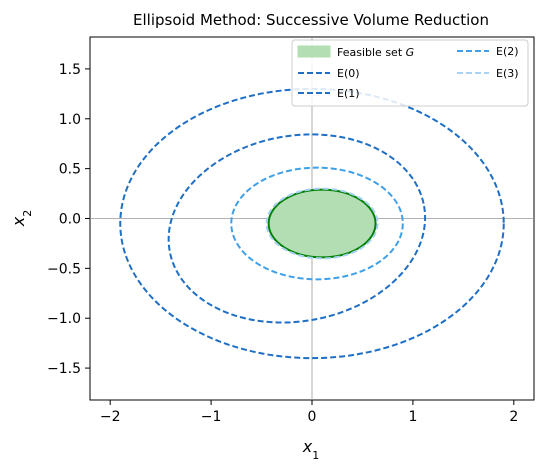 The image size is (547, 467). What do you see at coordinates (110, 417) in the screenshot?
I see `x-tick-label: −2` at bounding box center [110, 417].